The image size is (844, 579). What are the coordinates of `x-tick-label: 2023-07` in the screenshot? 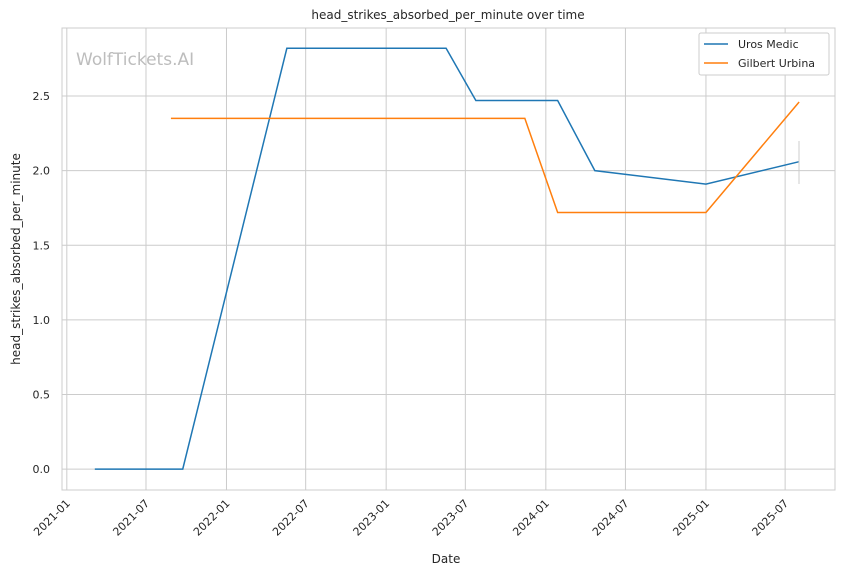 It's located at (451, 518).